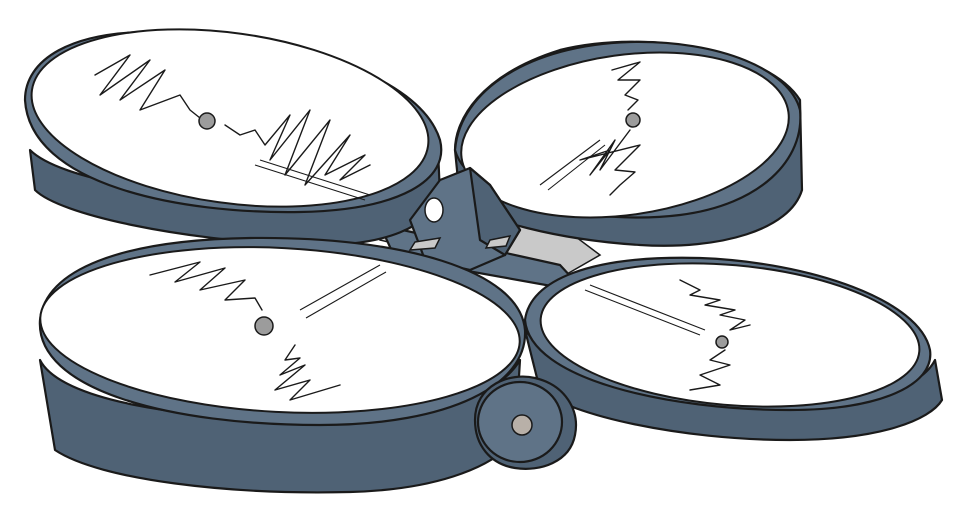 The image size is (970, 521). I want to click on body-light-icon, so click(434, 210).